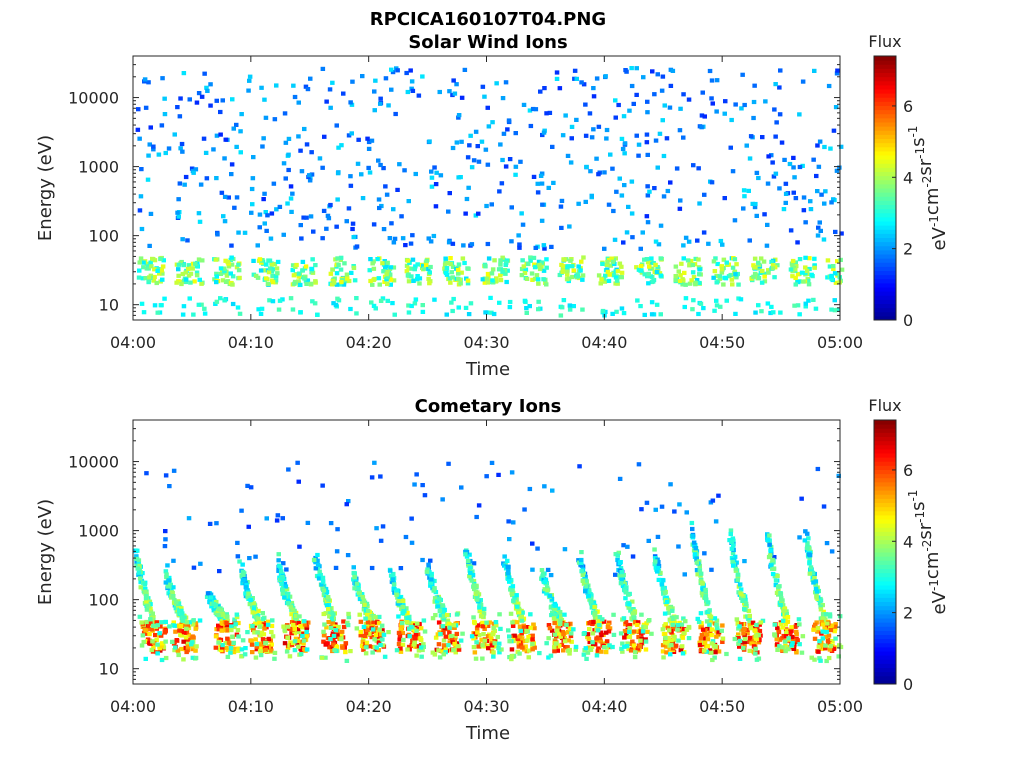 This screenshot has width=1024, height=768. I want to click on colorbar-label: eV-1cm-2sr-1s-1, so click(928, 188).